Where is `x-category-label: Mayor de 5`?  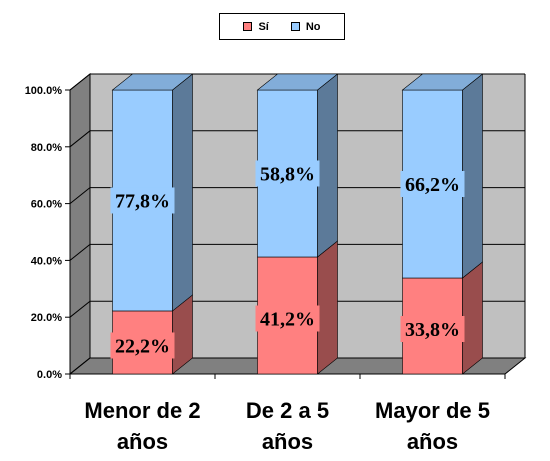
x-category-label: Mayor de 5 is located at coordinates (432, 410).